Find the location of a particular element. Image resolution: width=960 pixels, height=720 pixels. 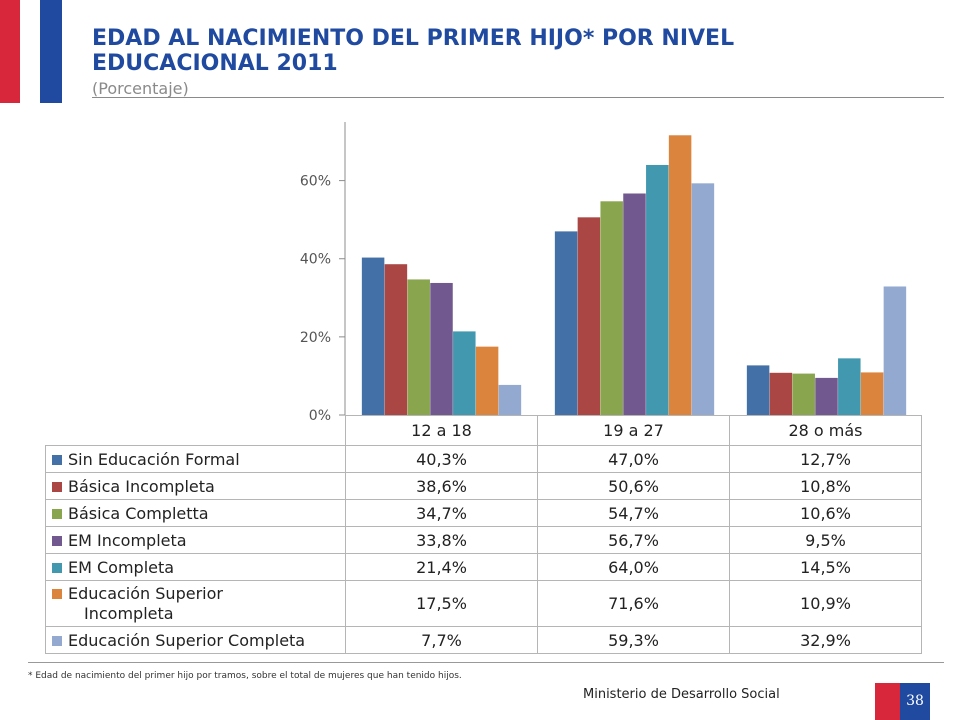

table-header-row: 12 a 18 19 a 27 28 o más is located at coordinates (483, 430).